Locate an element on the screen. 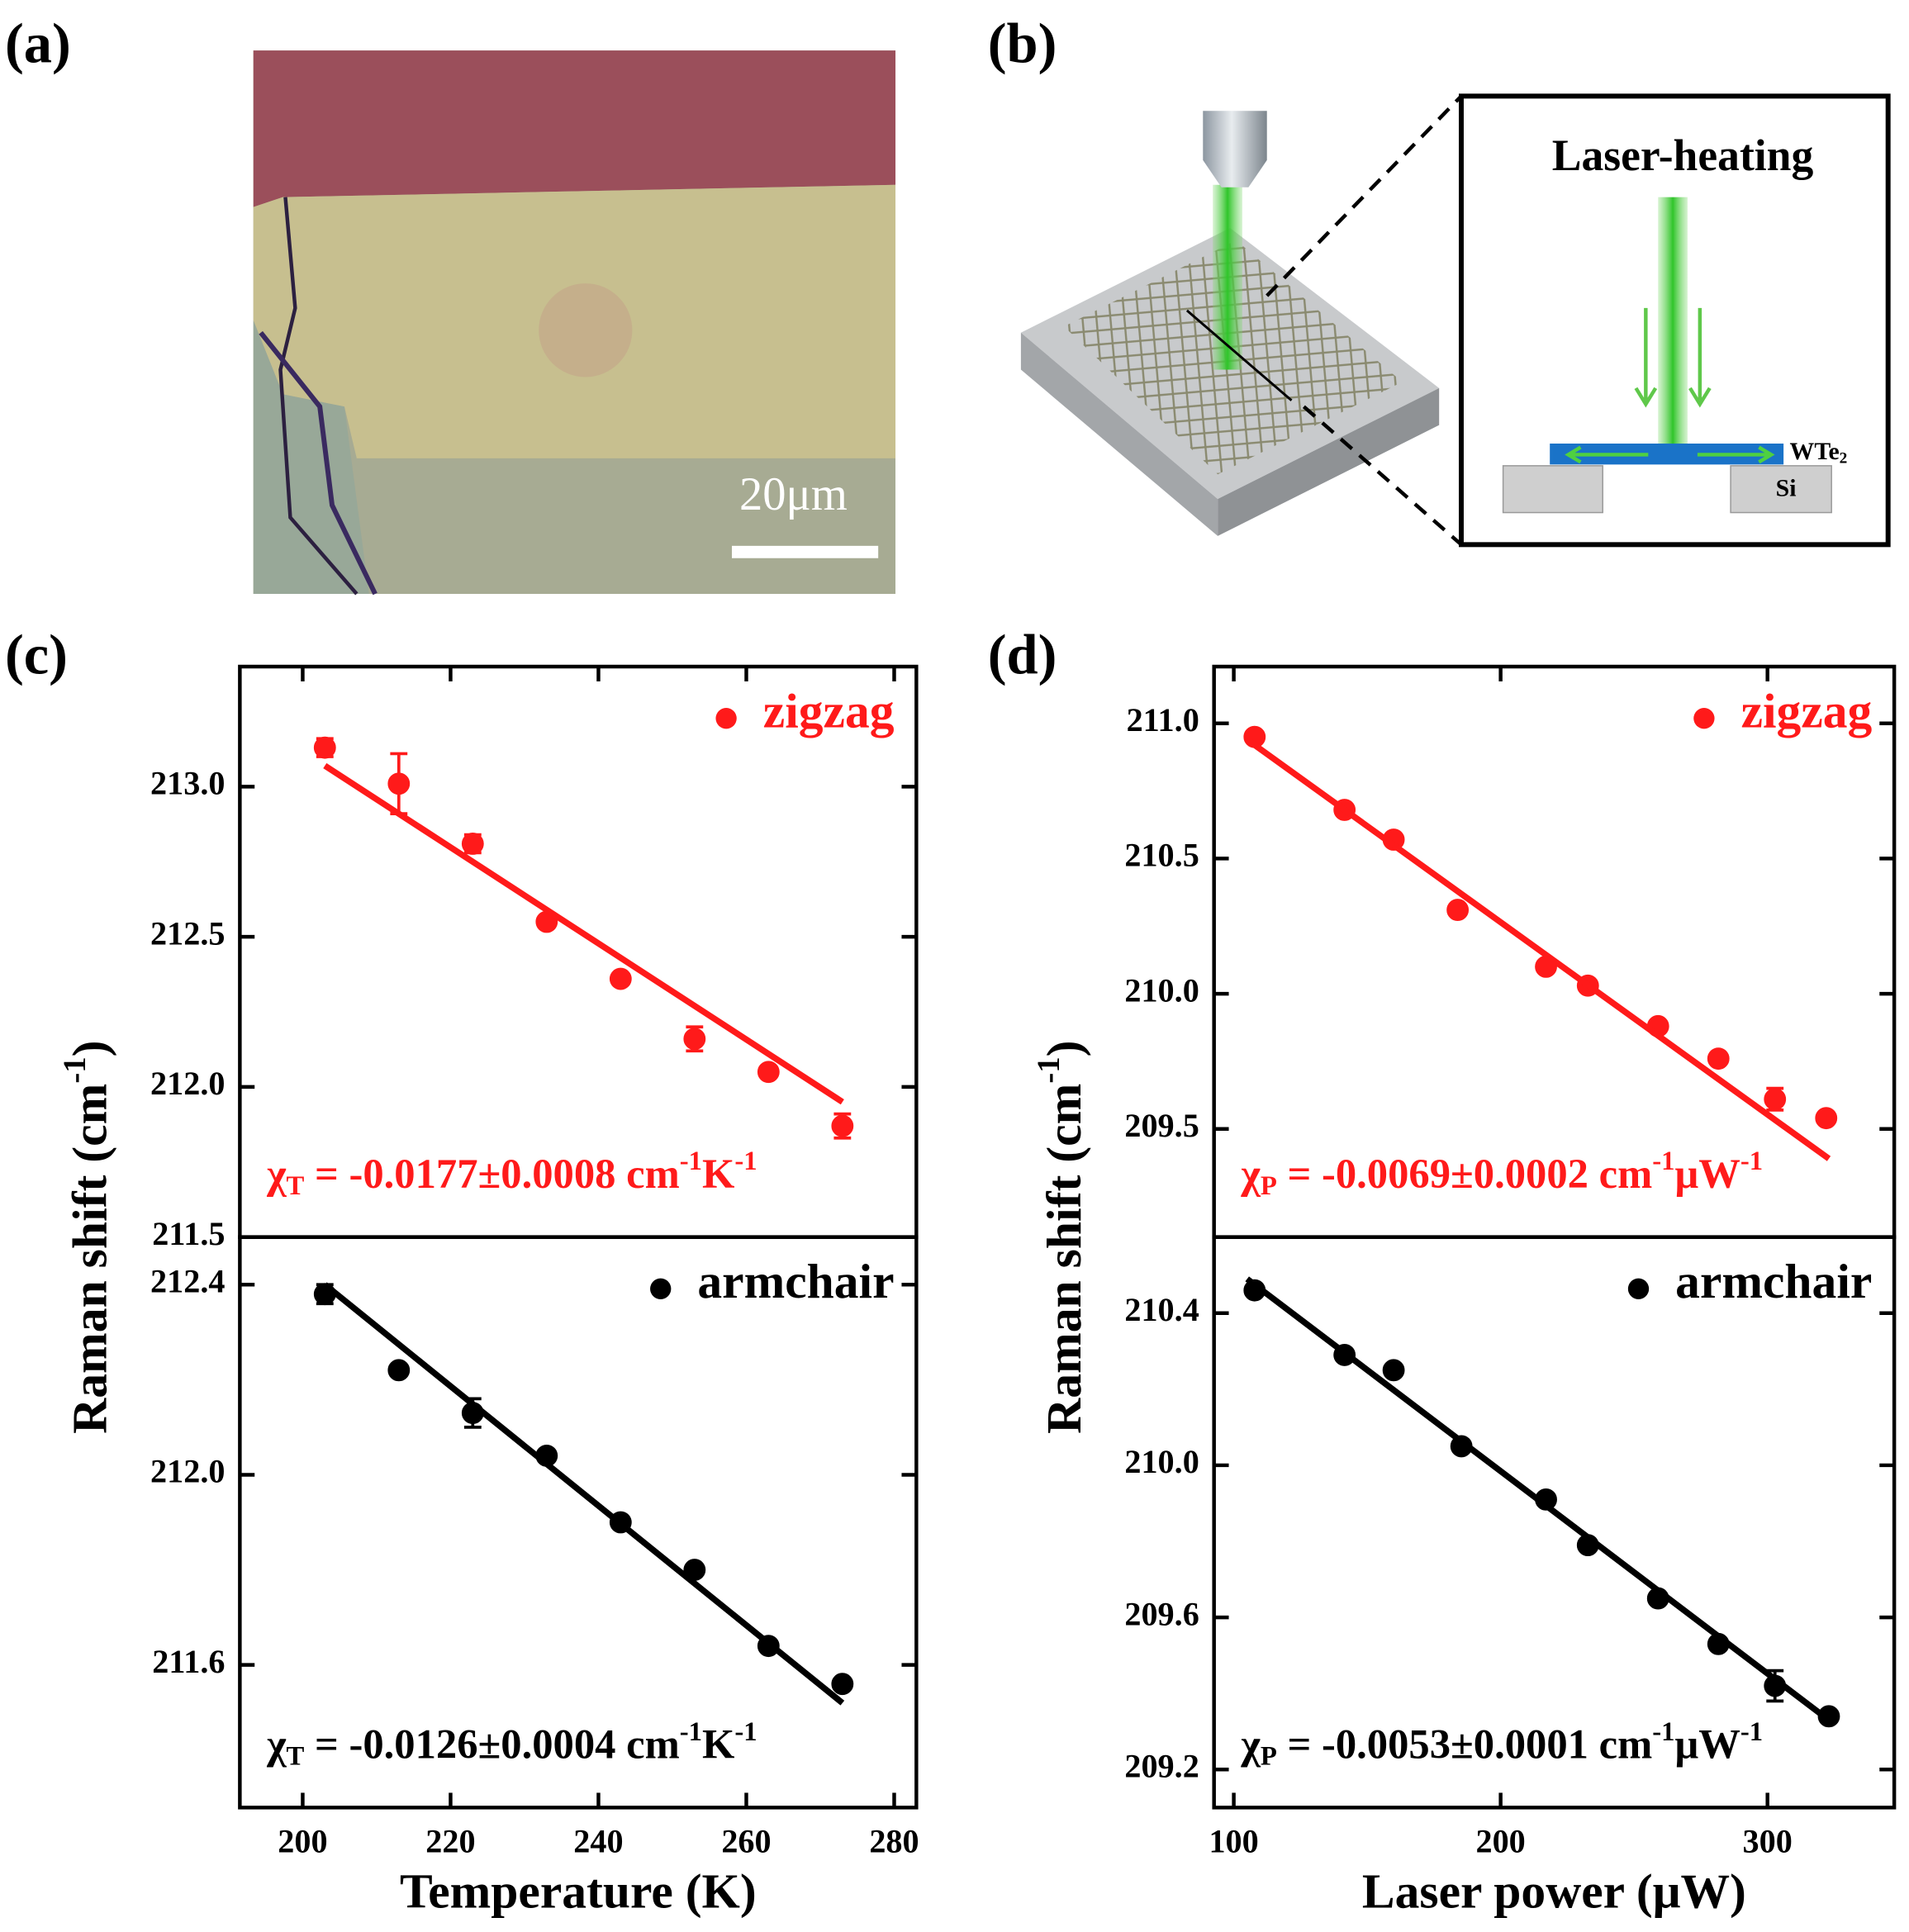 This screenshot has height=1932, width=1909. panel-label: (b) is located at coordinates (1022, 43).